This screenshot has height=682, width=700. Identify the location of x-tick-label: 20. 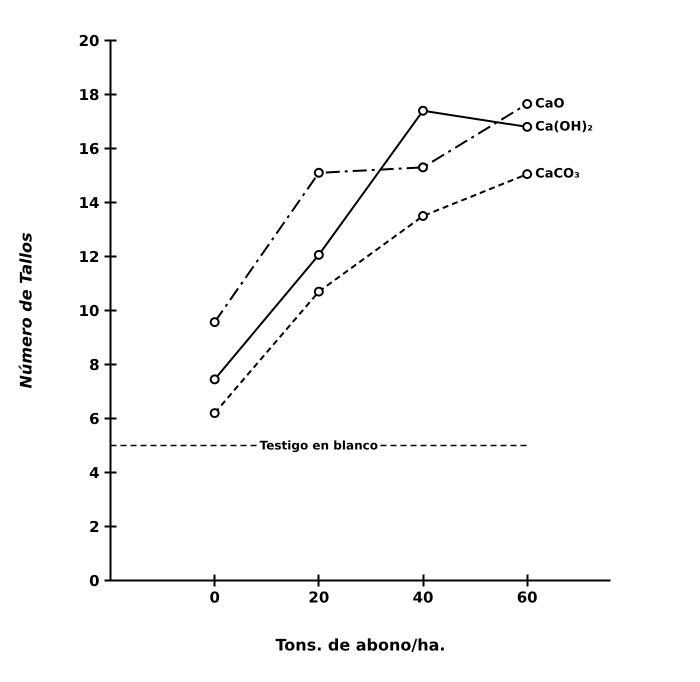
(319, 597).